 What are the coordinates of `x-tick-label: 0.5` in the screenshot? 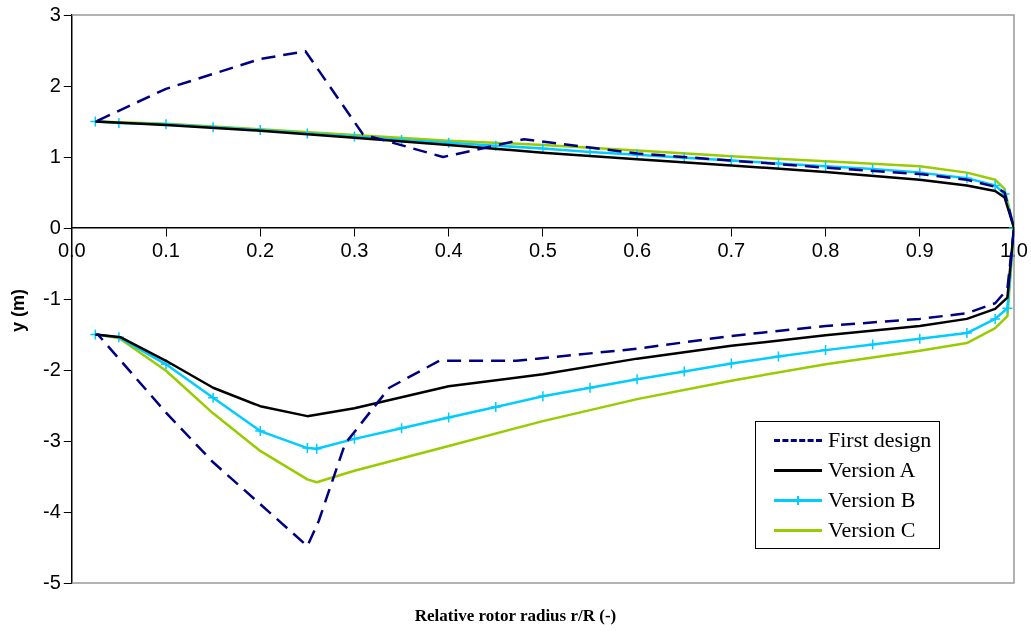 It's located at (542, 249).